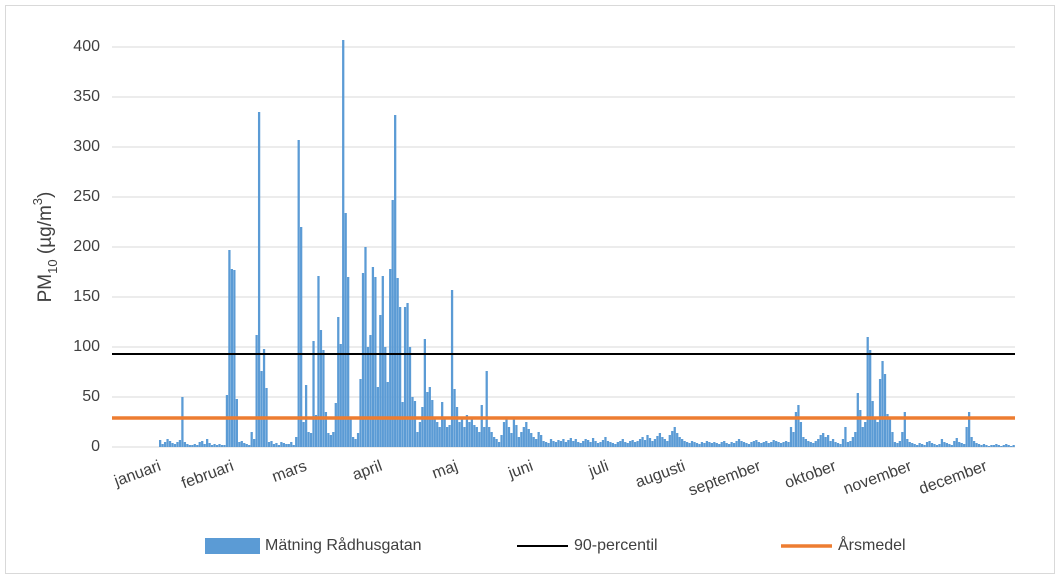  Describe the element at coordinates (52, 266) in the screenshot. I see `y-axis-title-part: 10` at that location.